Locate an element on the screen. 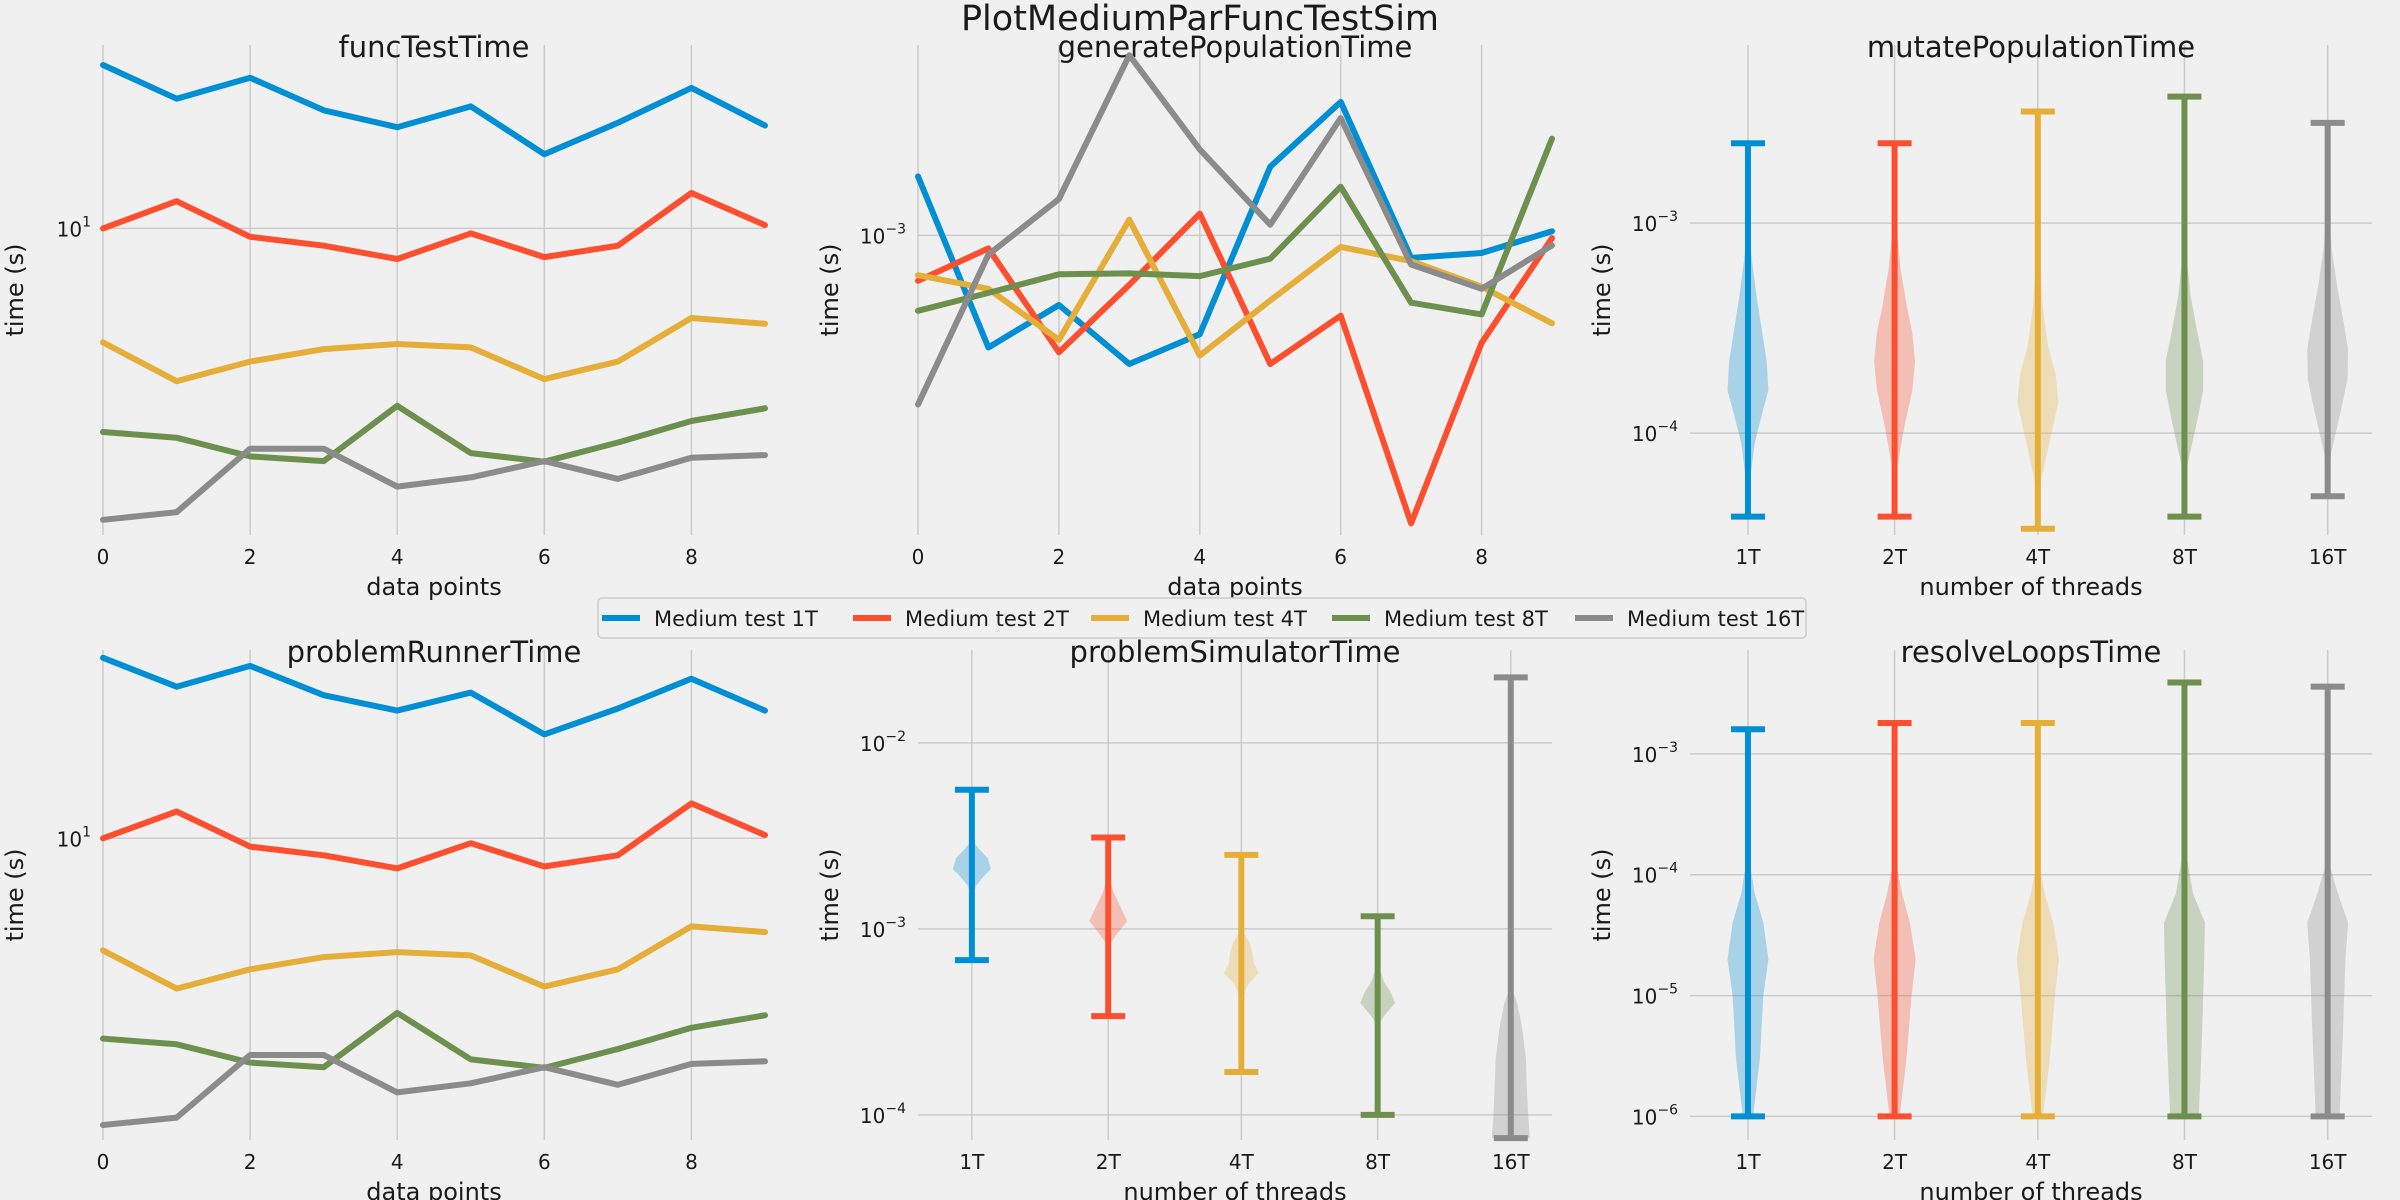  legend-frame is located at coordinates (1202, 618).